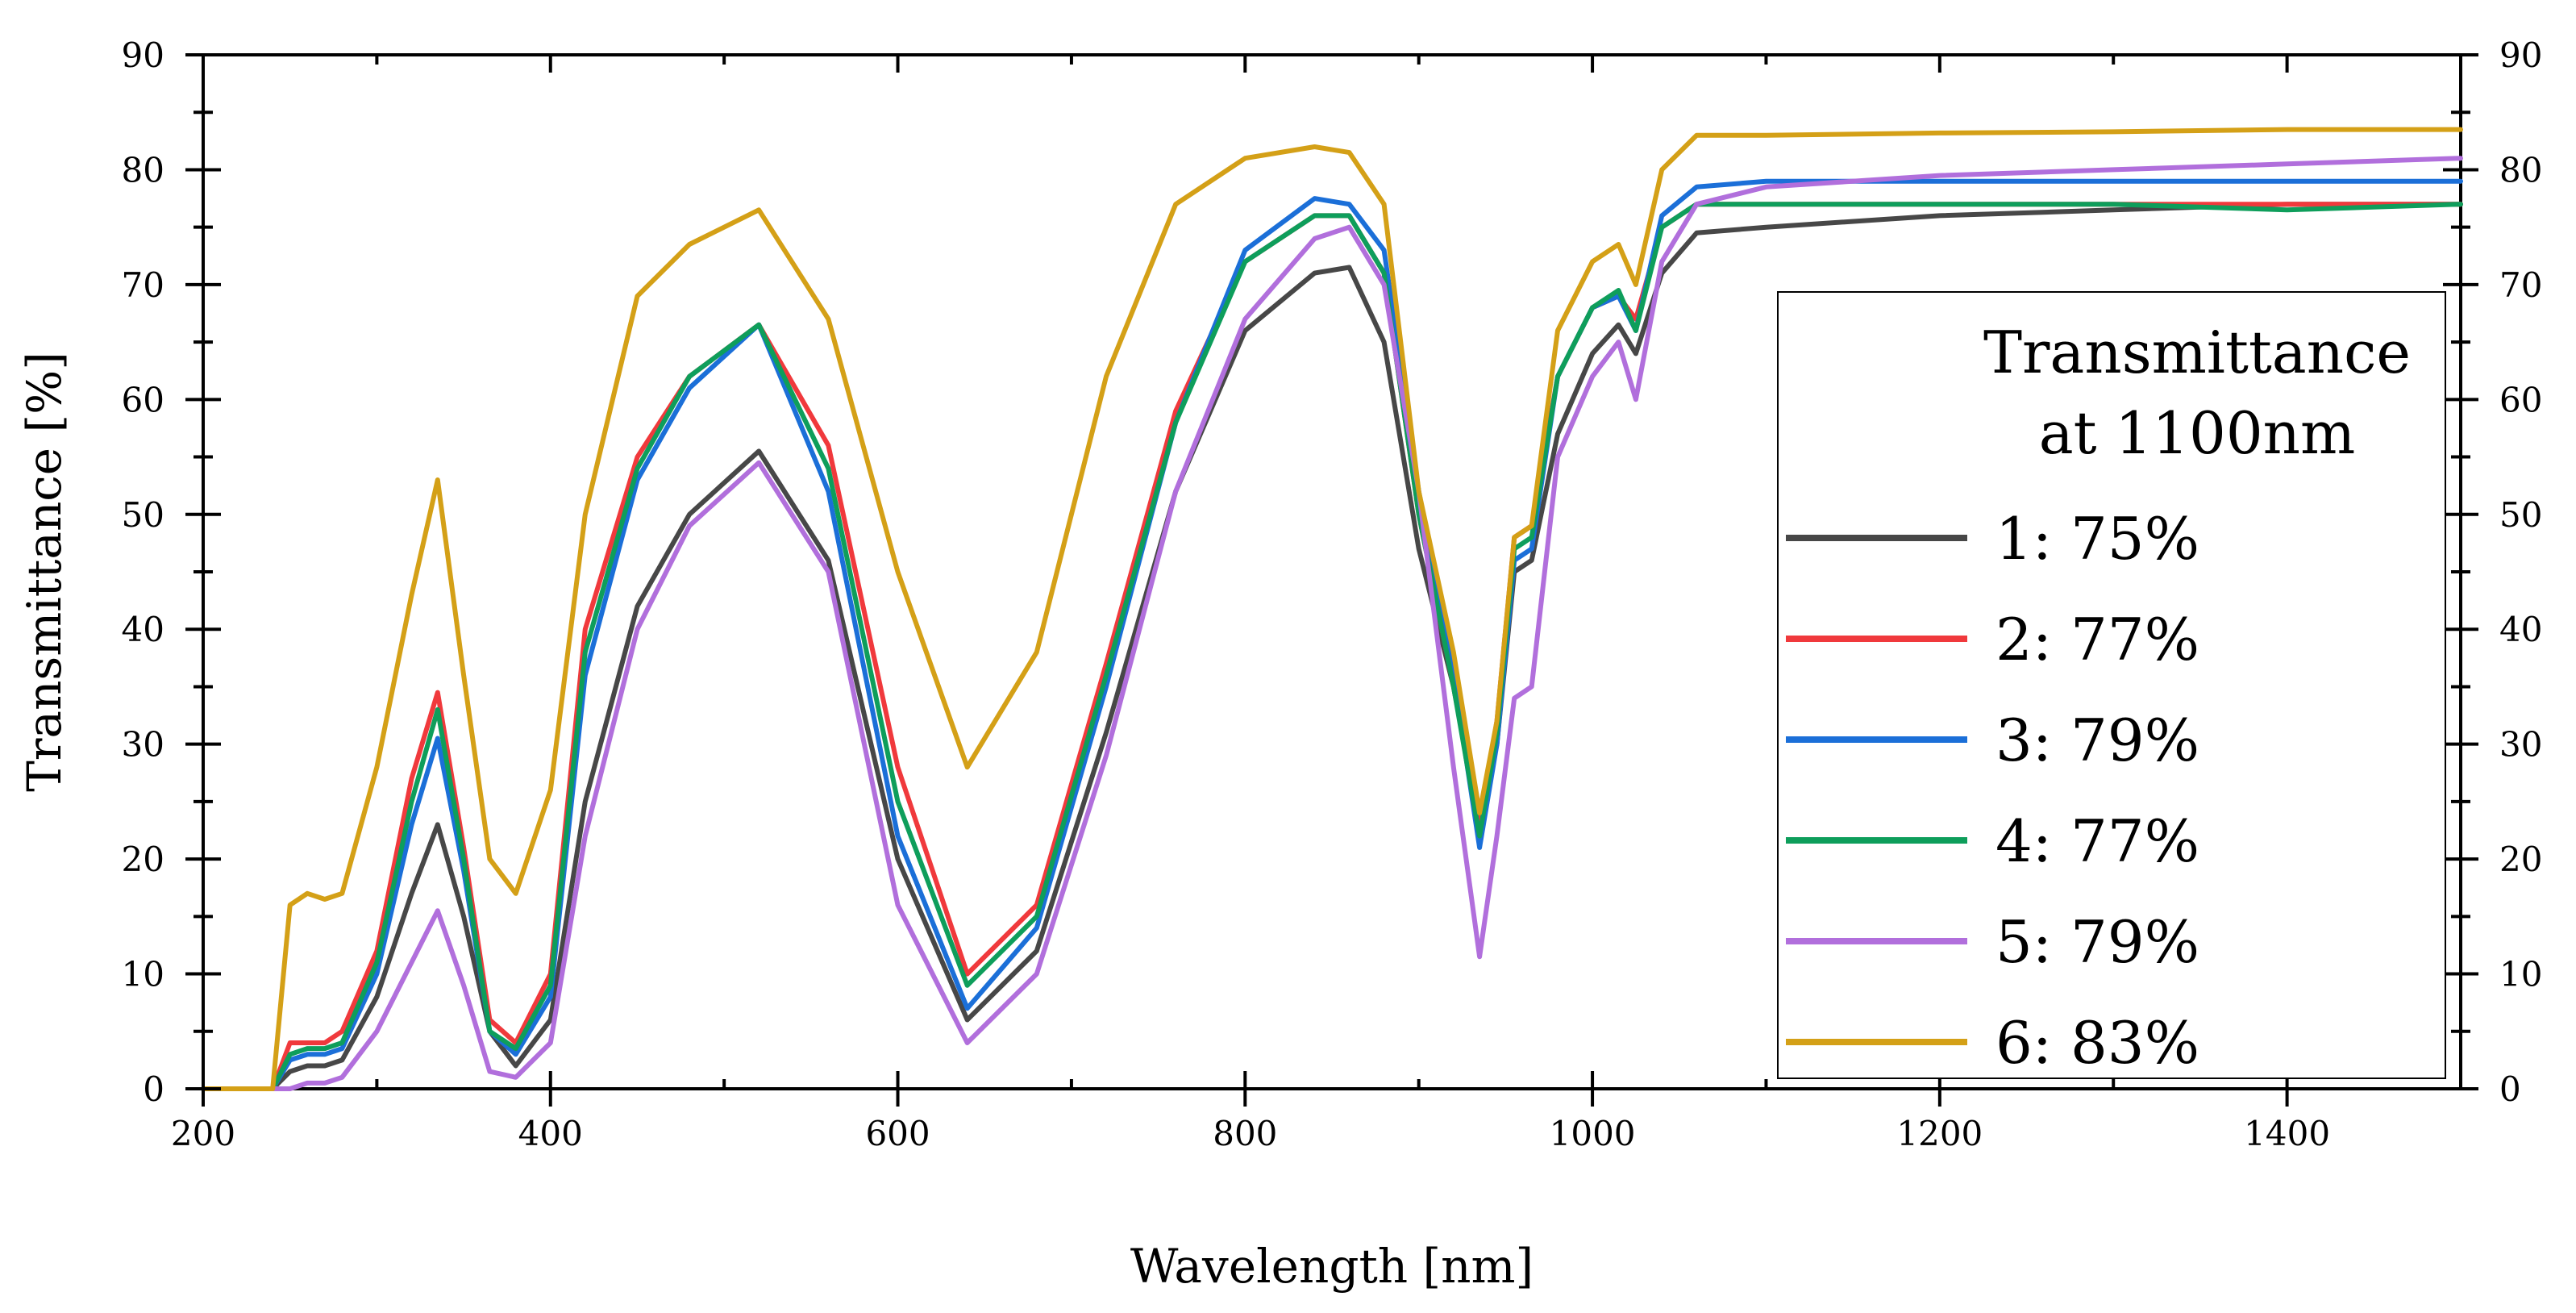 Image resolution: width=2576 pixels, height=1313 pixels. I want to click on y-tick-label-right: 70, so click(2520, 285).